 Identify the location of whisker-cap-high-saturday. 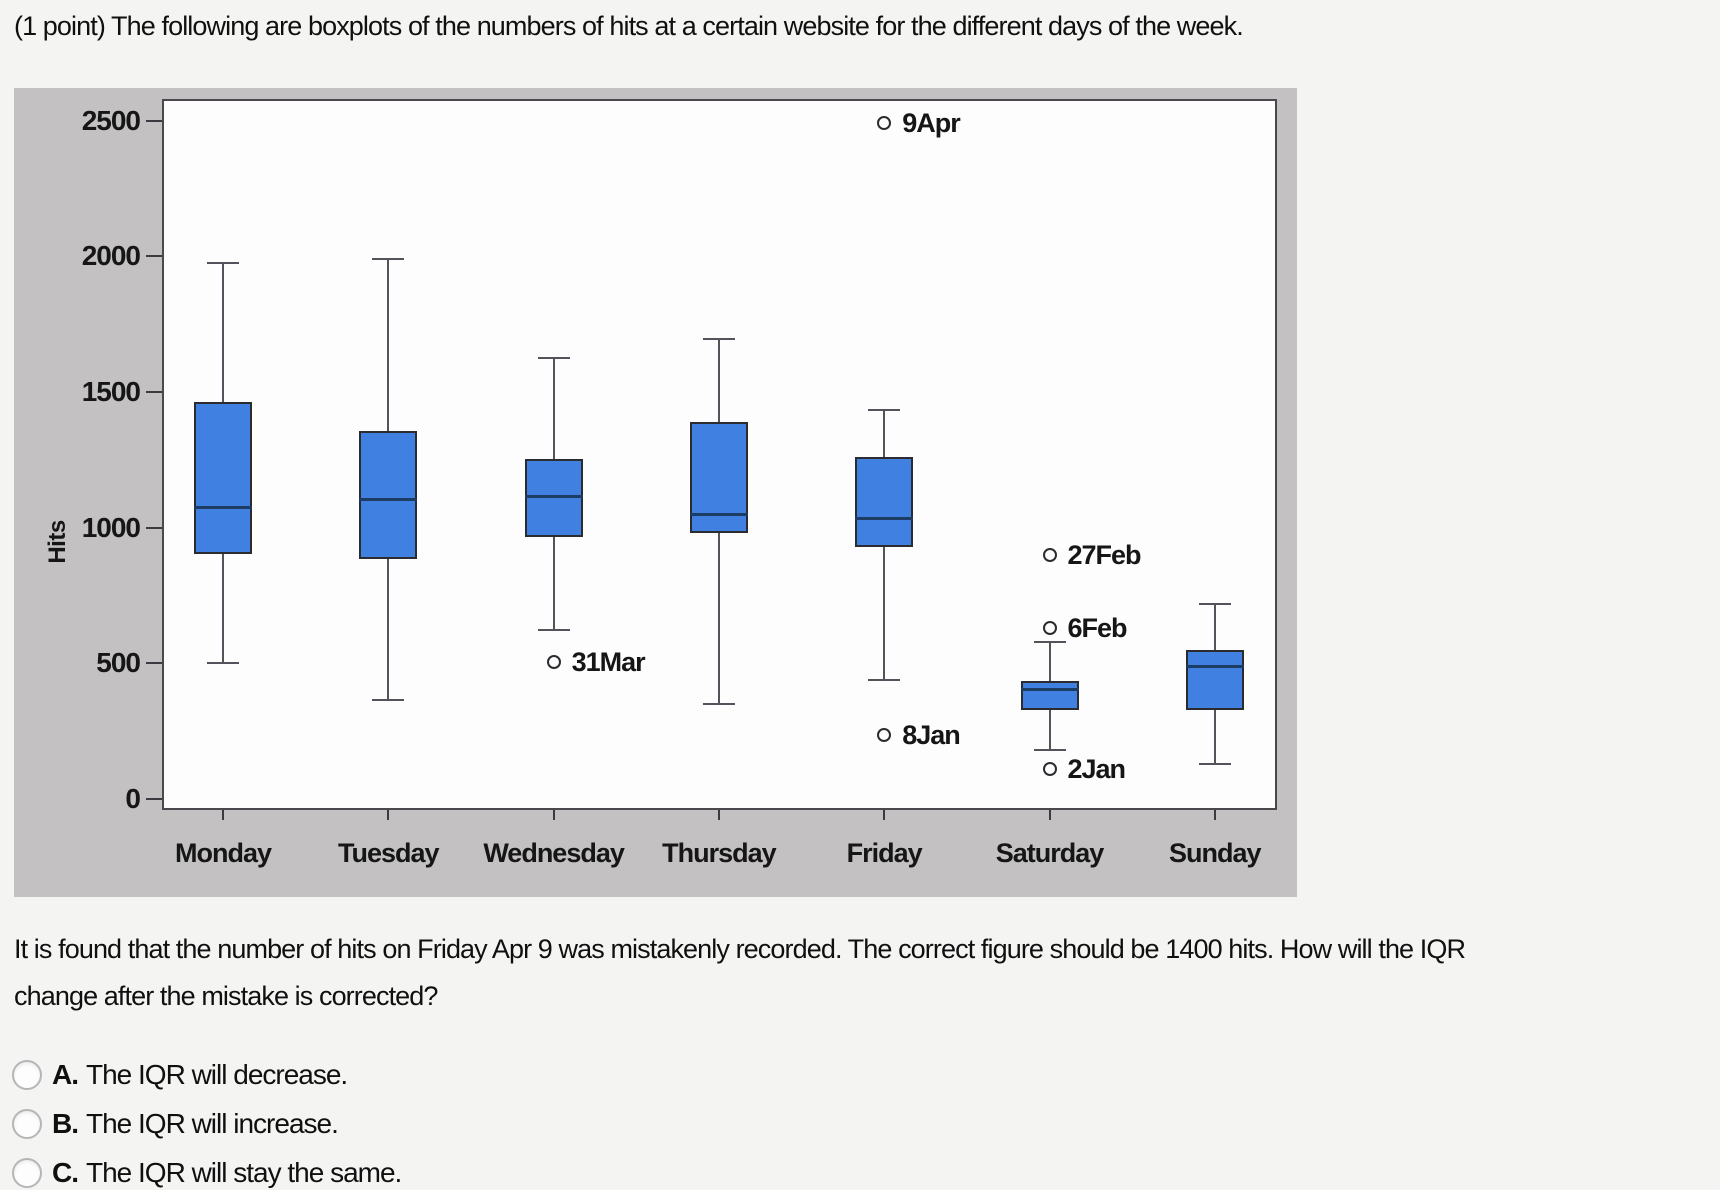
(1049, 641).